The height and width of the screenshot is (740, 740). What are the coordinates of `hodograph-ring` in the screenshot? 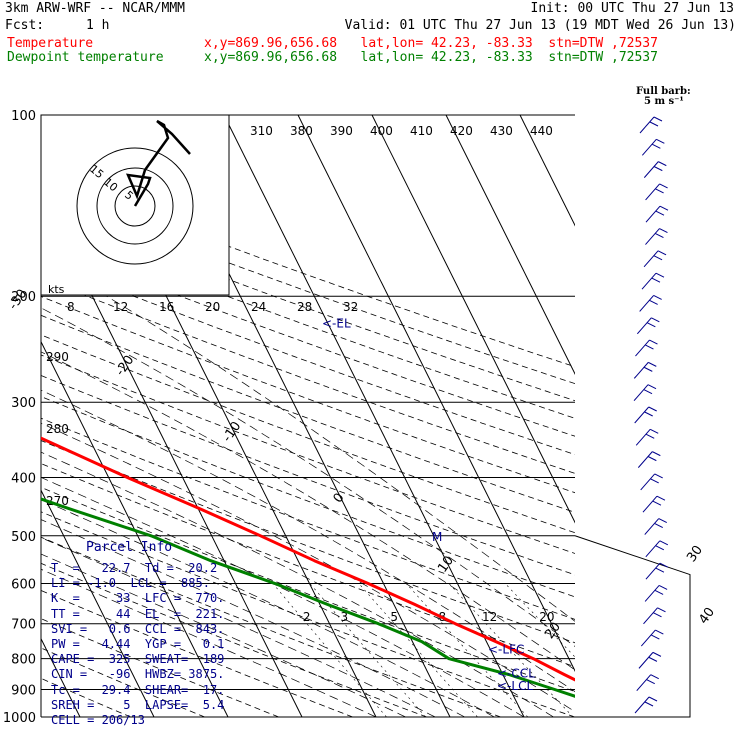 It's located at (135, 206).